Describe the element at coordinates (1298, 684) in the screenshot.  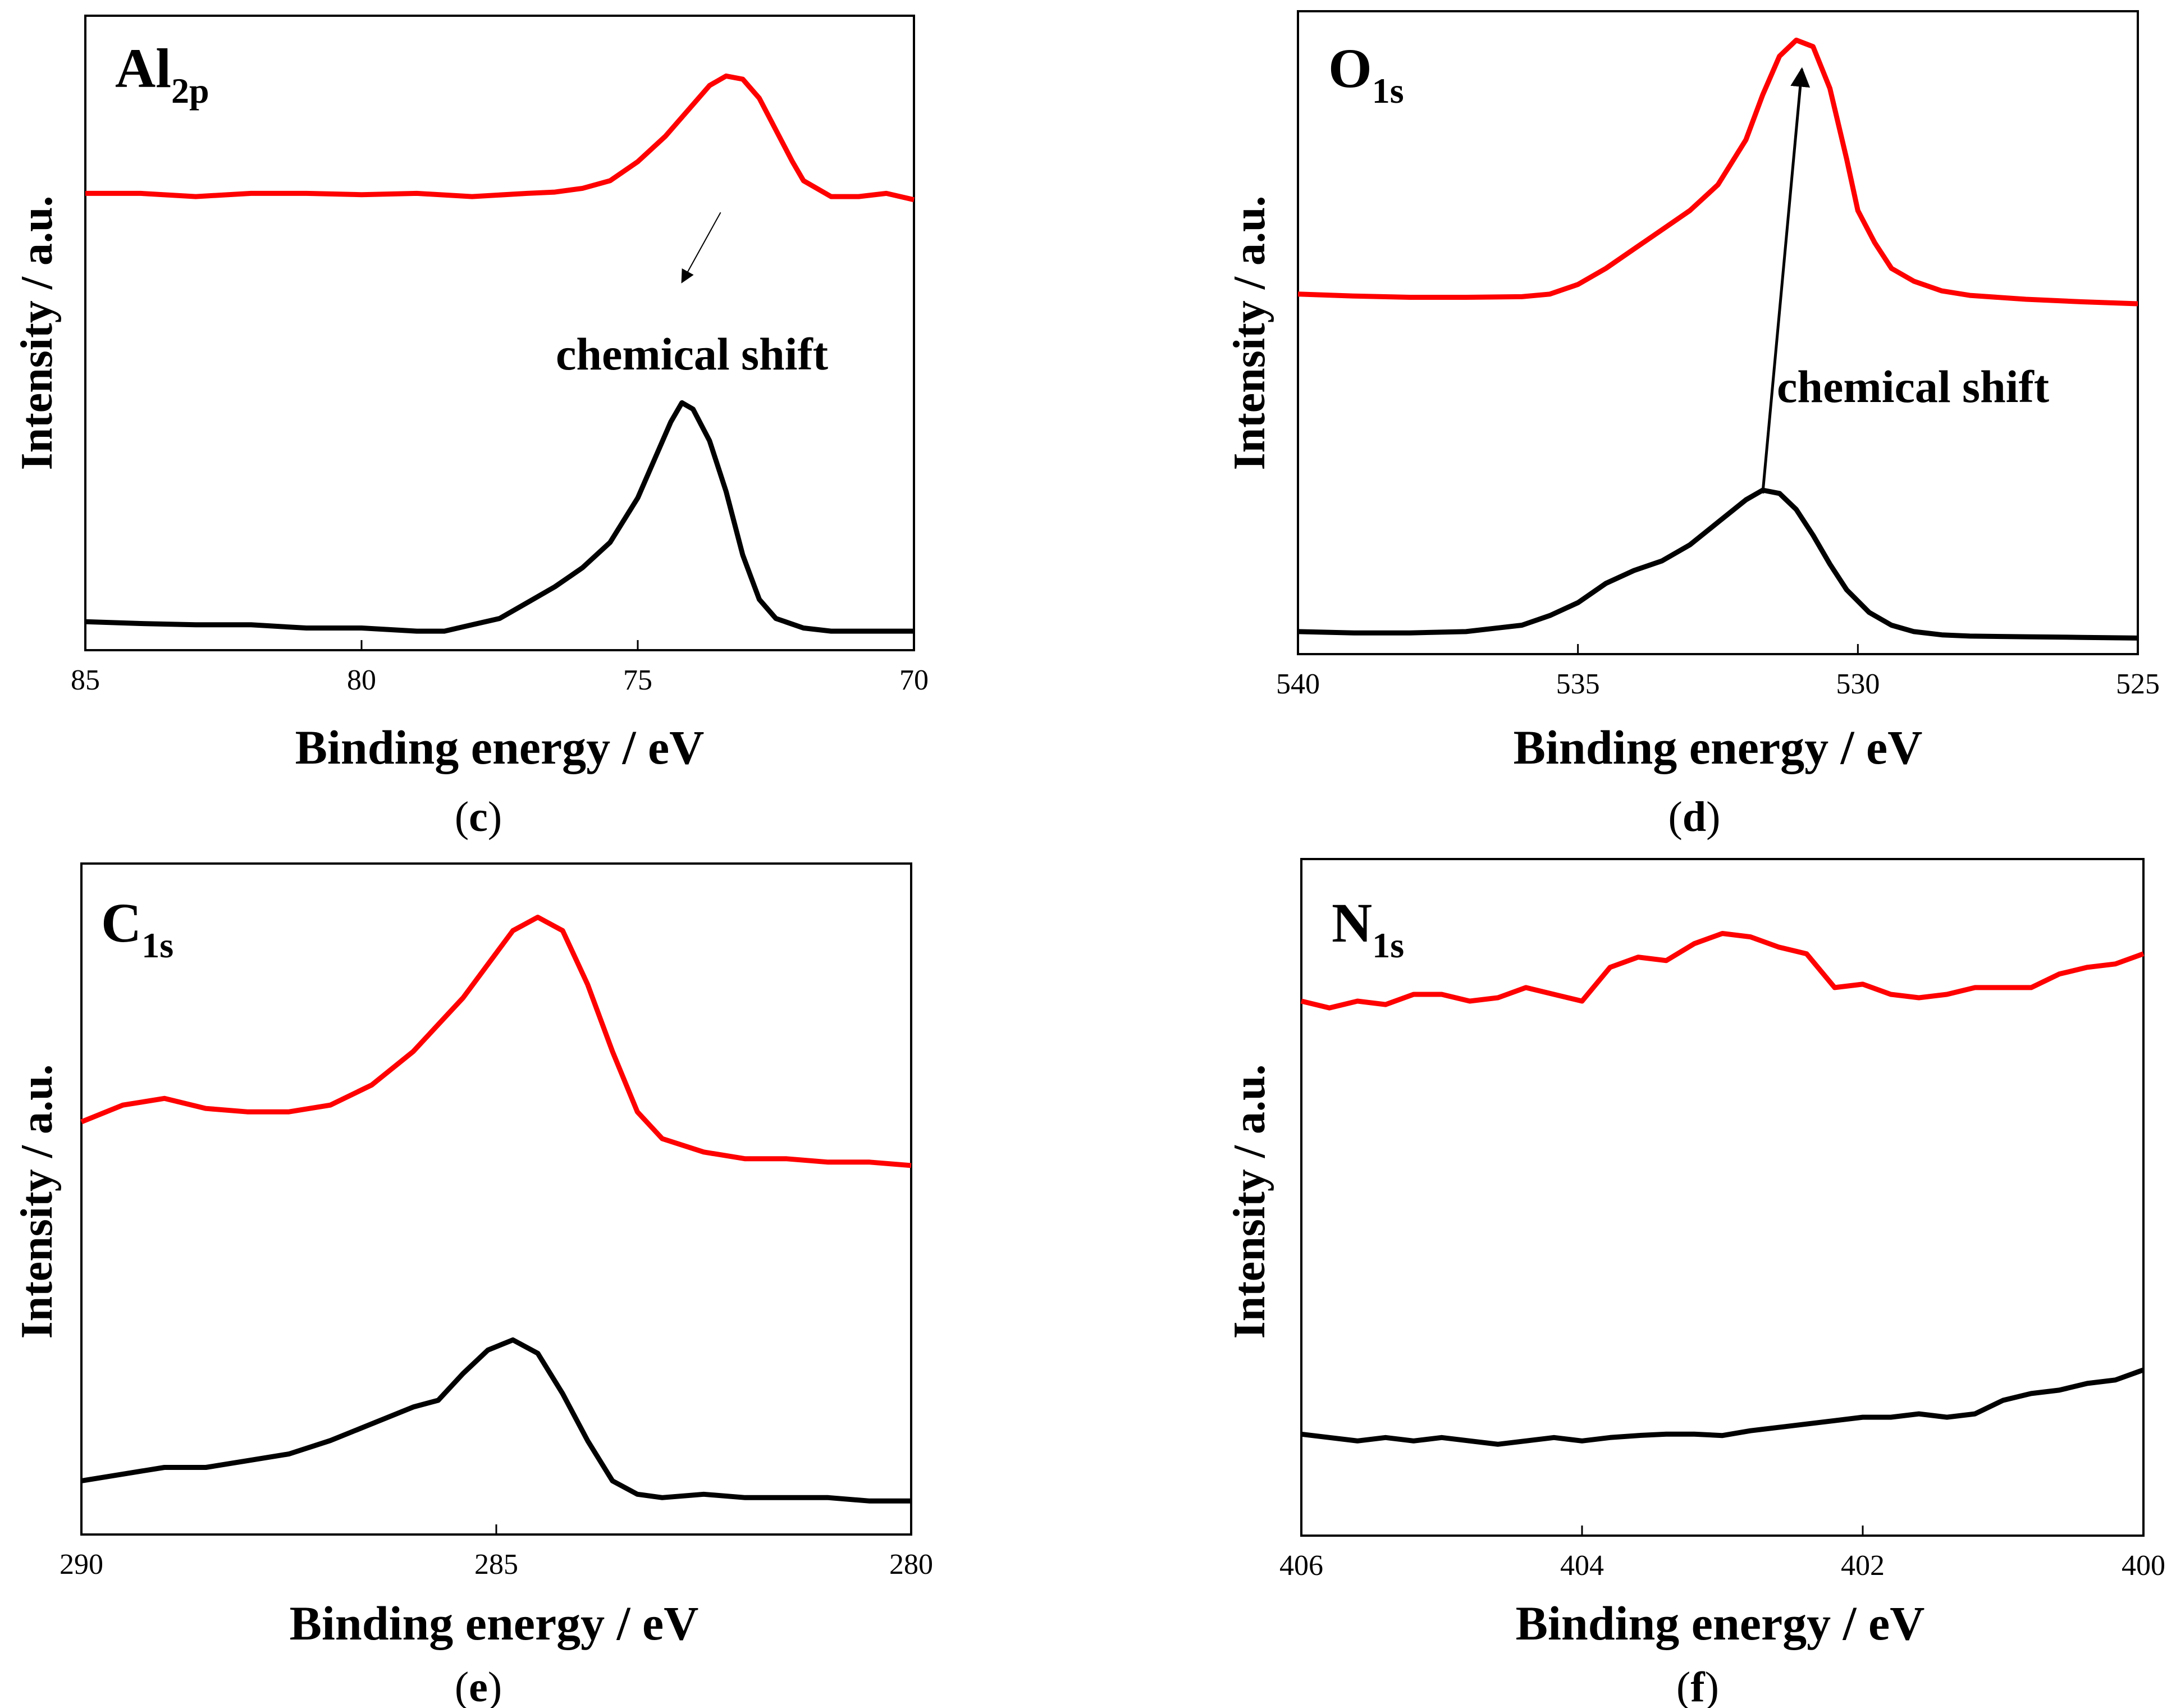
I see `x-tick-label: 540` at that location.